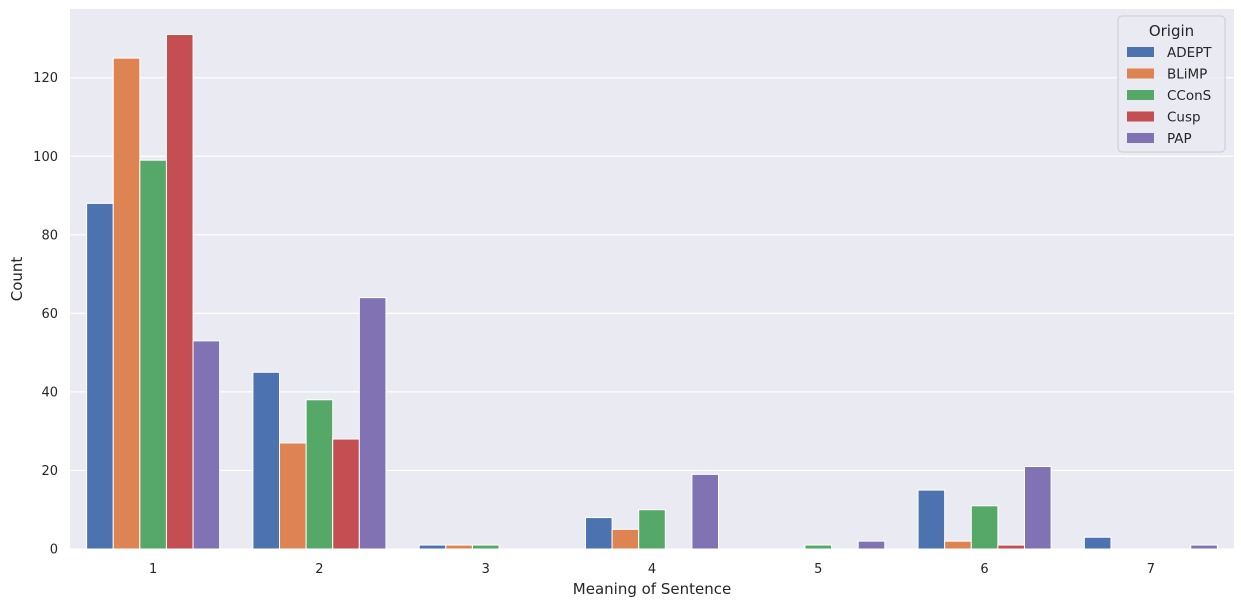 The image size is (1241, 610). I want to click on legend-swatch-blimp, so click(1140, 73).